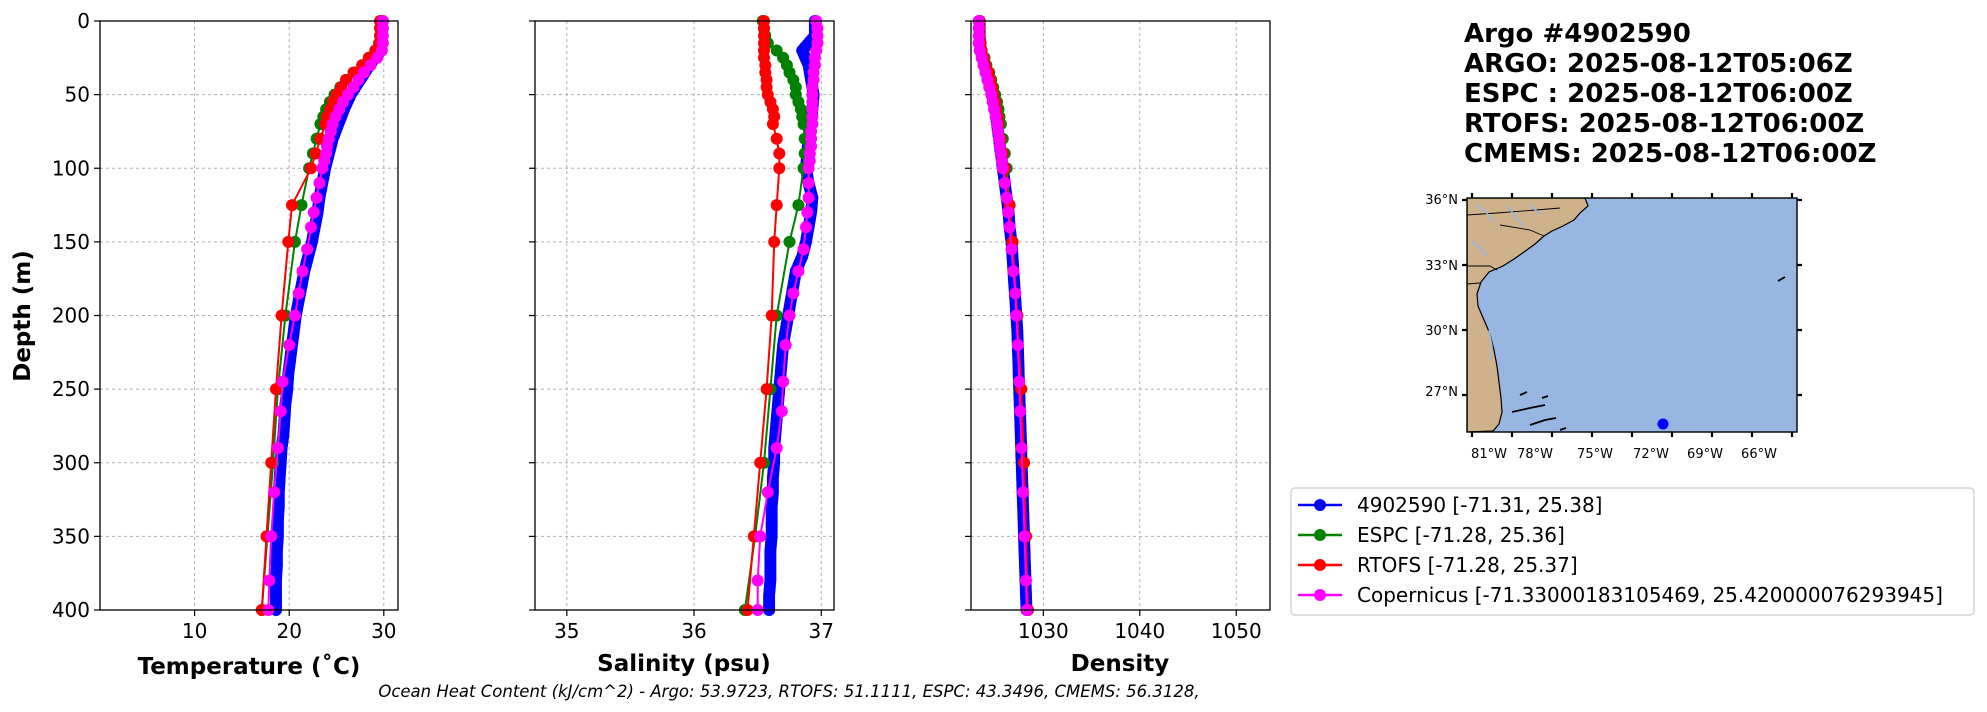 This screenshot has height=712, width=1987. I want to click on map-rivers, so click(1506, 282).